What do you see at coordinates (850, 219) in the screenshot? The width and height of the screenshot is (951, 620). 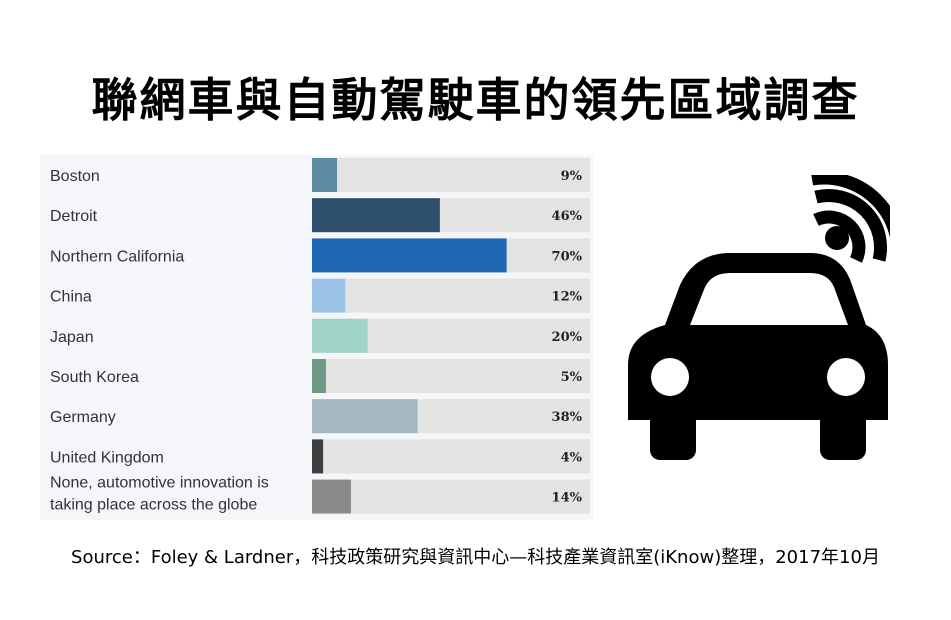 I see `wifi-signal-icon` at bounding box center [850, 219].